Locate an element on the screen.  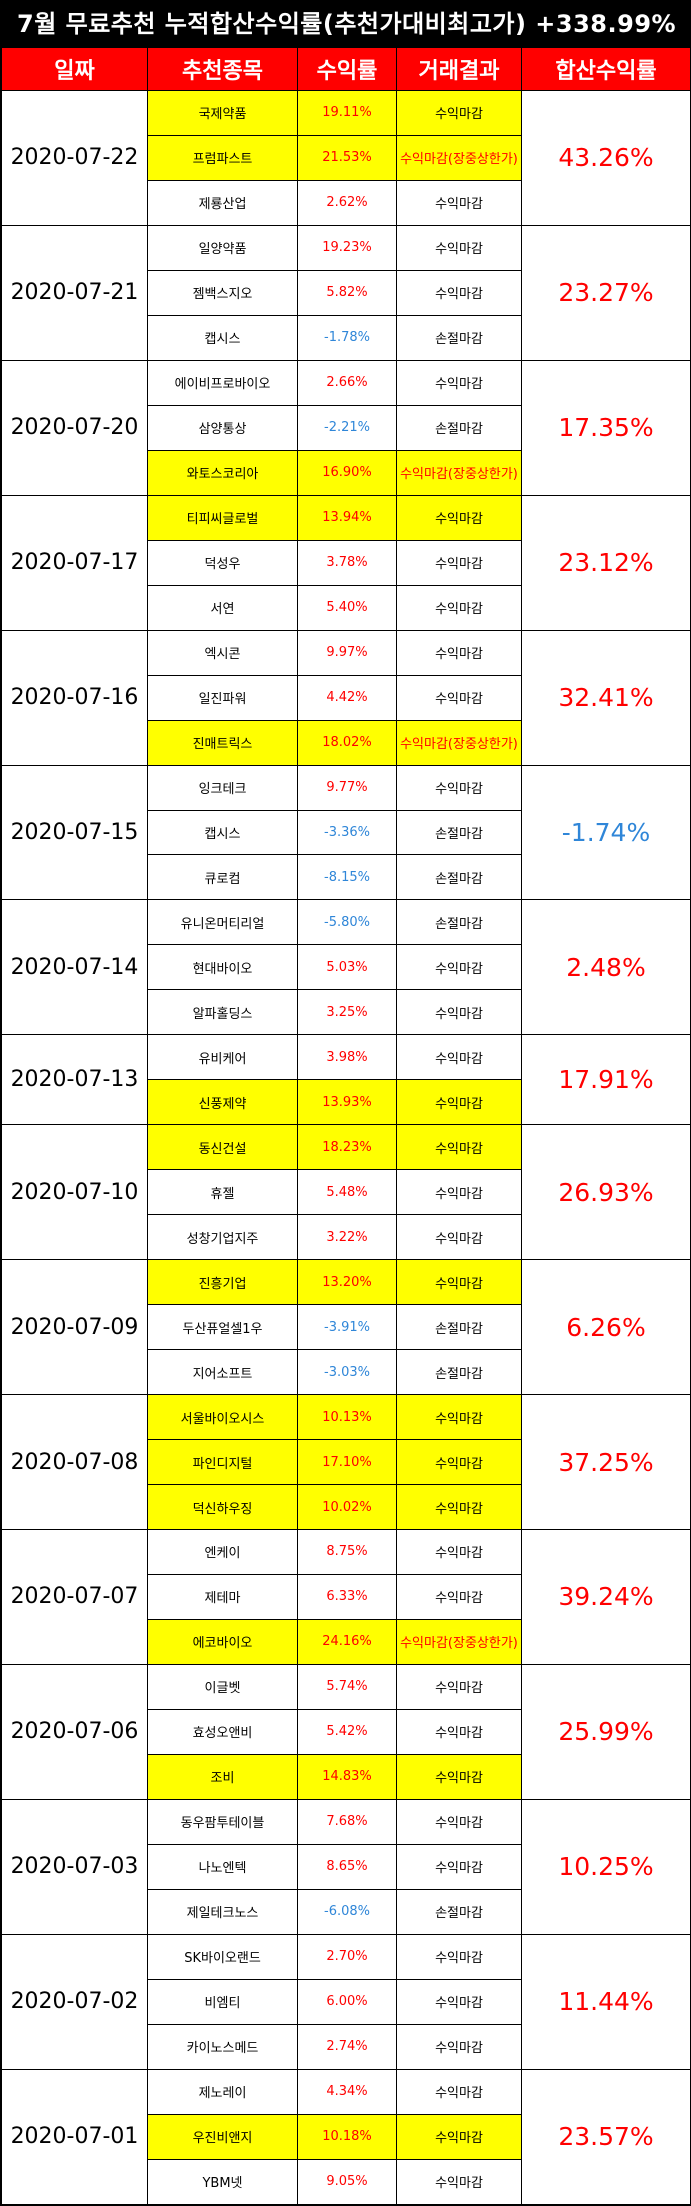
table-row: 2020-07-22 국제약품 19.11% 수익마감 43.26% is located at coordinates (346, 158).